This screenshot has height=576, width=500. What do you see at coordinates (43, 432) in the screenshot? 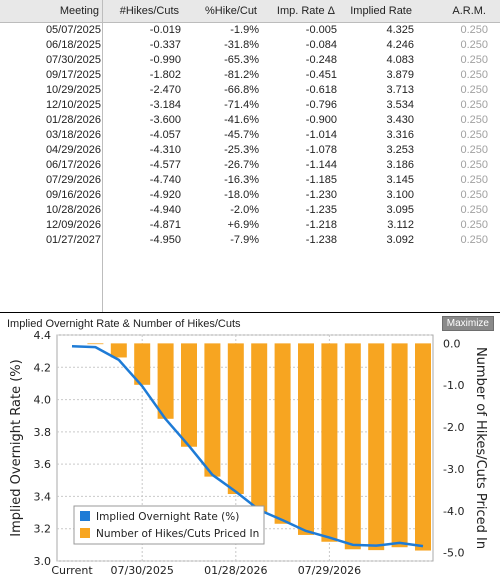
I see `y-left-tick-label: 3.8` at bounding box center [43, 432].